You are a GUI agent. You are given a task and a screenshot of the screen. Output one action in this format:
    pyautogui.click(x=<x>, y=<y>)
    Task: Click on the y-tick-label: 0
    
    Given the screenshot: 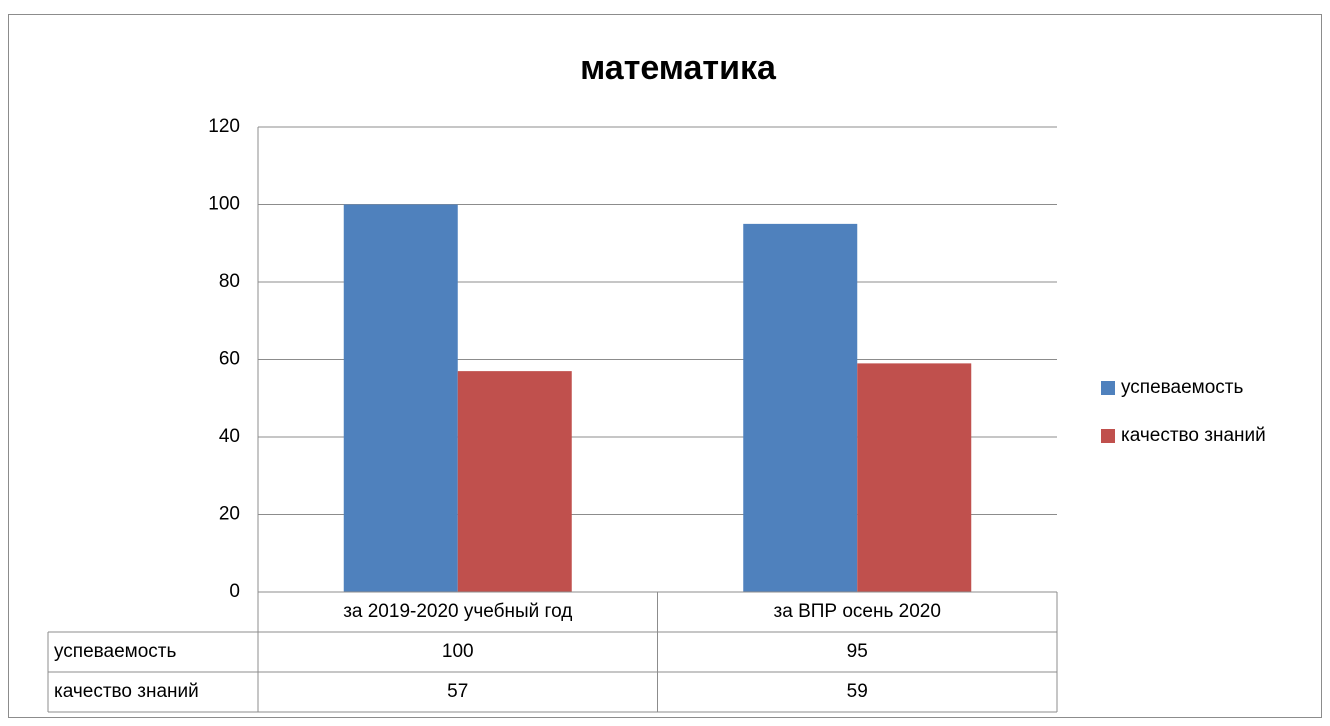 What is the action you would take?
    pyautogui.click(x=234, y=591)
    